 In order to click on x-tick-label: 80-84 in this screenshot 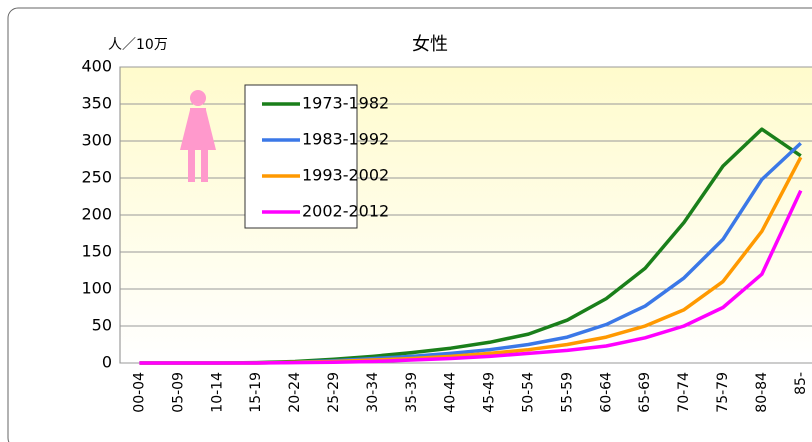, I will do `click(762, 392)`.